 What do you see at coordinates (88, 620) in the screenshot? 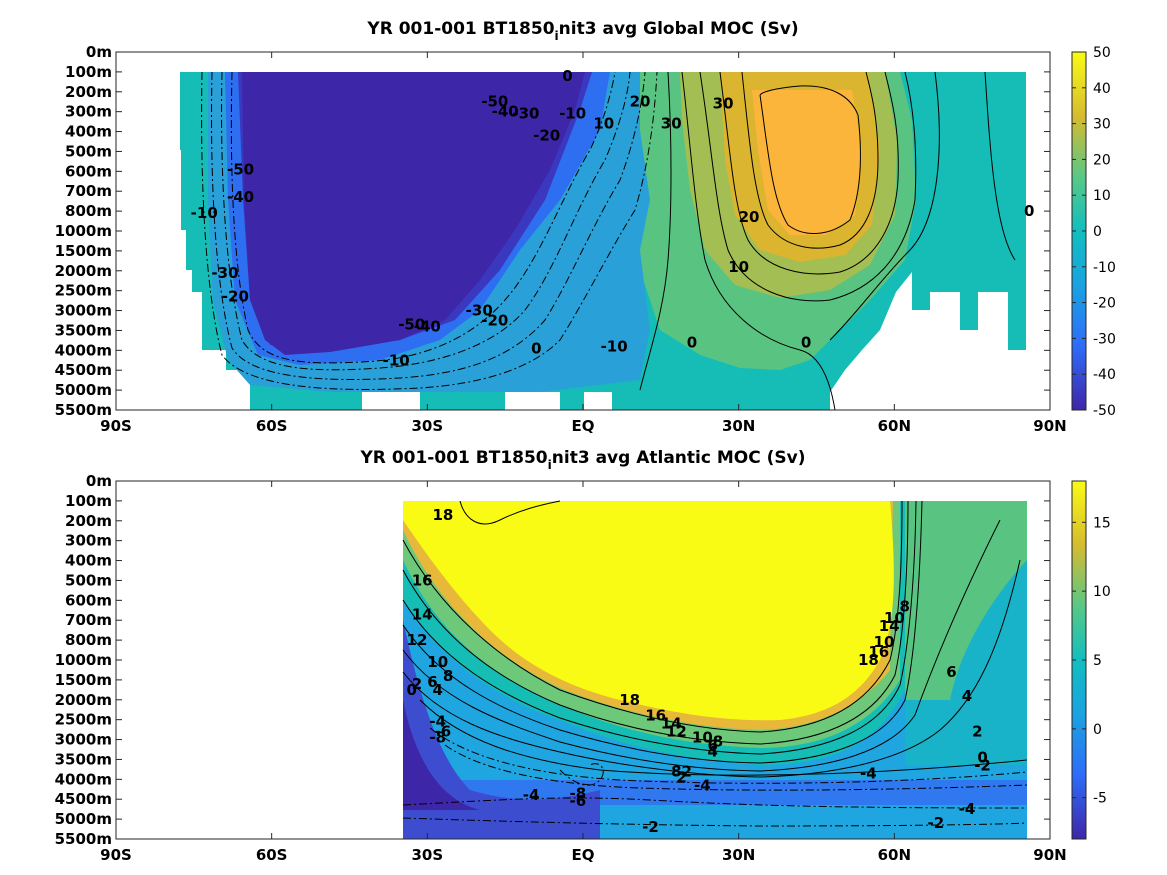
I see `y-tick-label: 700m` at bounding box center [88, 620].